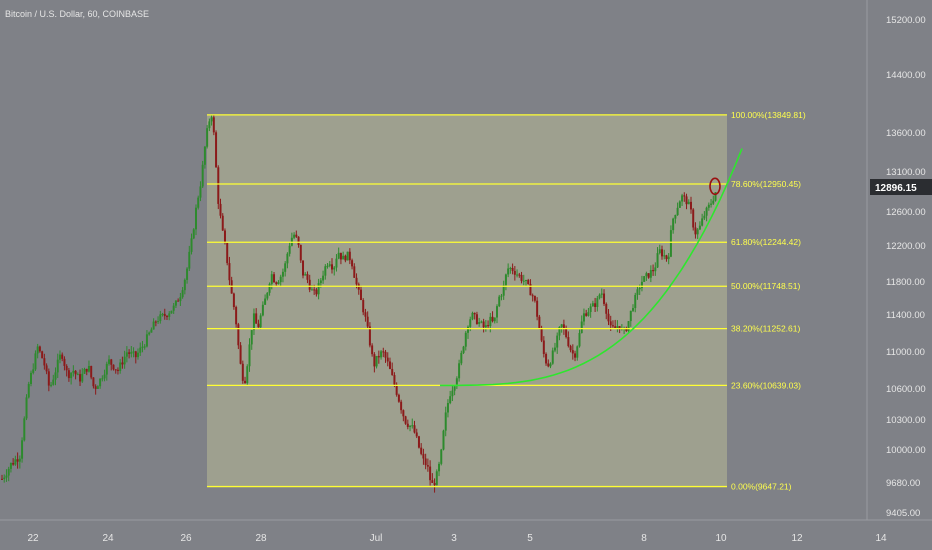 The width and height of the screenshot is (932, 550). Describe the element at coordinates (906, 212) in the screenshot. I see `price-tick-label: 12600.00` at that location.